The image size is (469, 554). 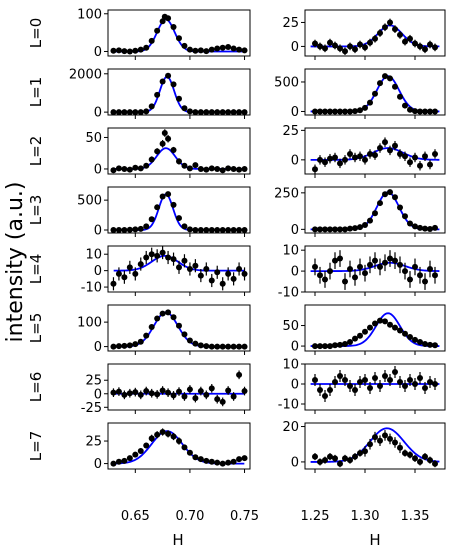 What do you see at coordinates (36, 328) in the screenshot?
I see `row-label: L=5` at bounding box center [36, 328].